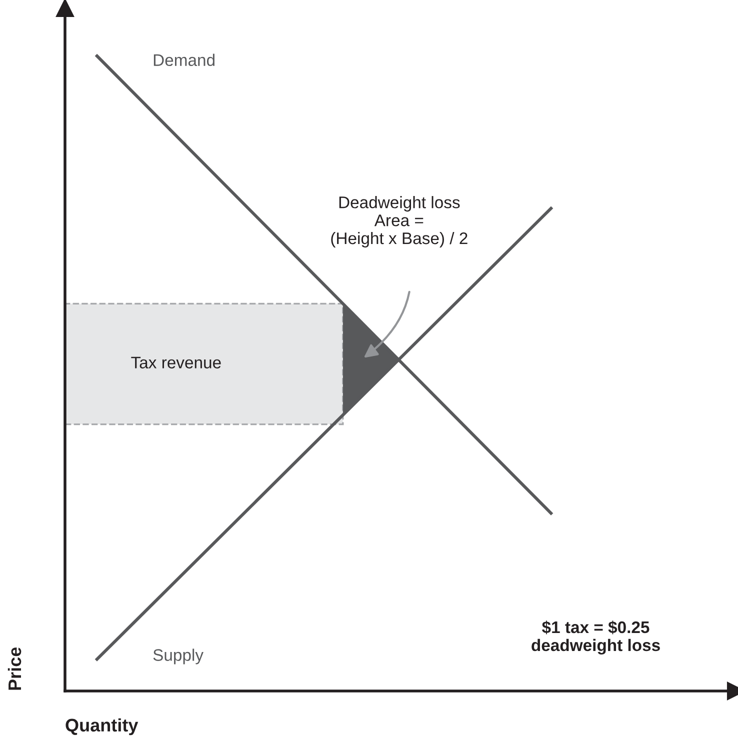 This screenshot has width=738, height=741. What do you see at coordinates (176, 362) in the screenshot?
I see `band-label: Tax revenue` at bounding box center [176, 362].